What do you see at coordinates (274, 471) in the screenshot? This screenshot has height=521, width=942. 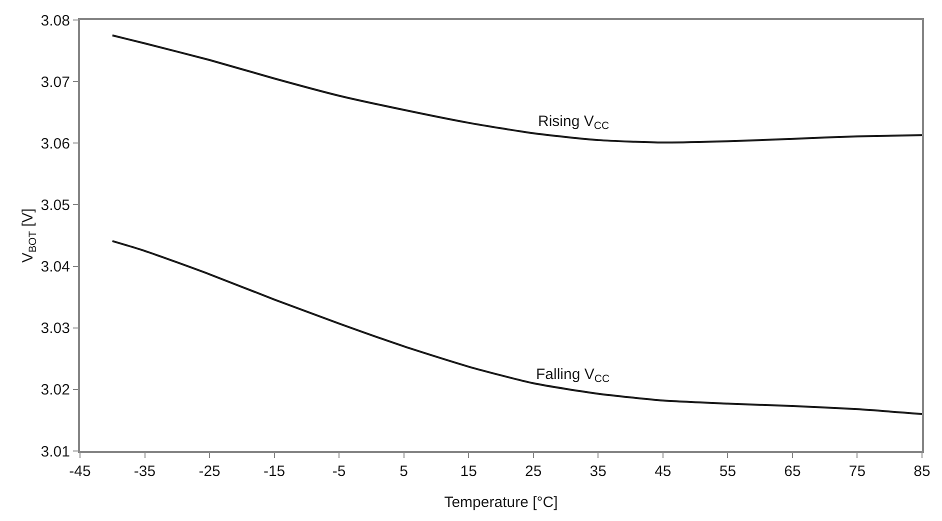 I see `x-tick-label: -15` at bounding box center [274, 471].